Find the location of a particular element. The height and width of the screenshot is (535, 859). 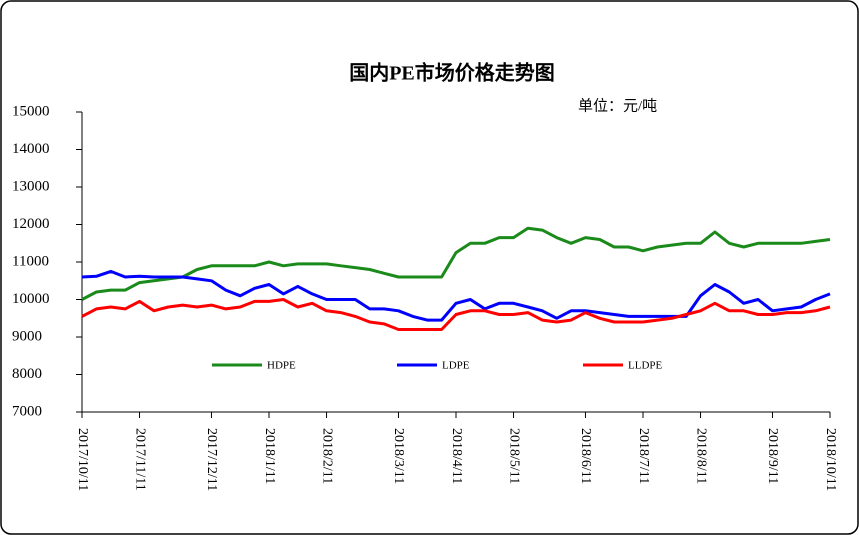

y-tick-label: 8000 is located at coordinates (27, 374).